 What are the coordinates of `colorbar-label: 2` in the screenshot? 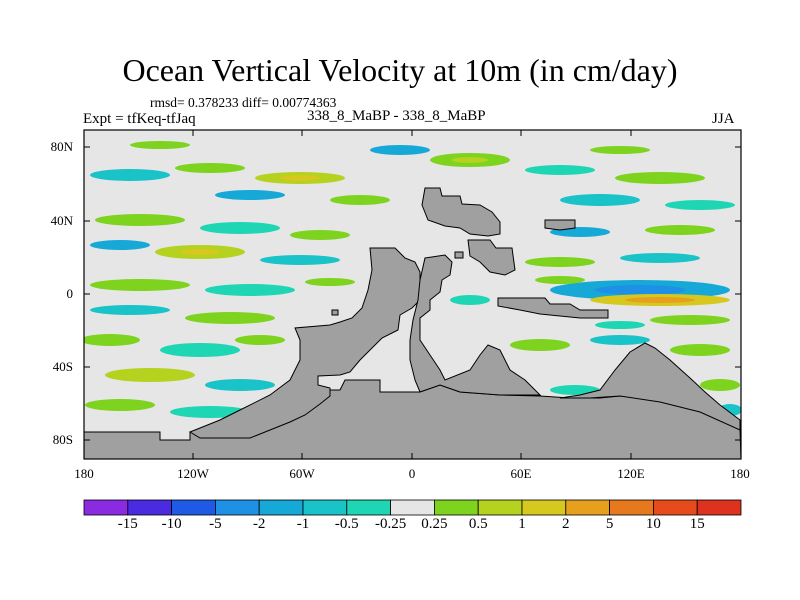 It's located at (566, 524).